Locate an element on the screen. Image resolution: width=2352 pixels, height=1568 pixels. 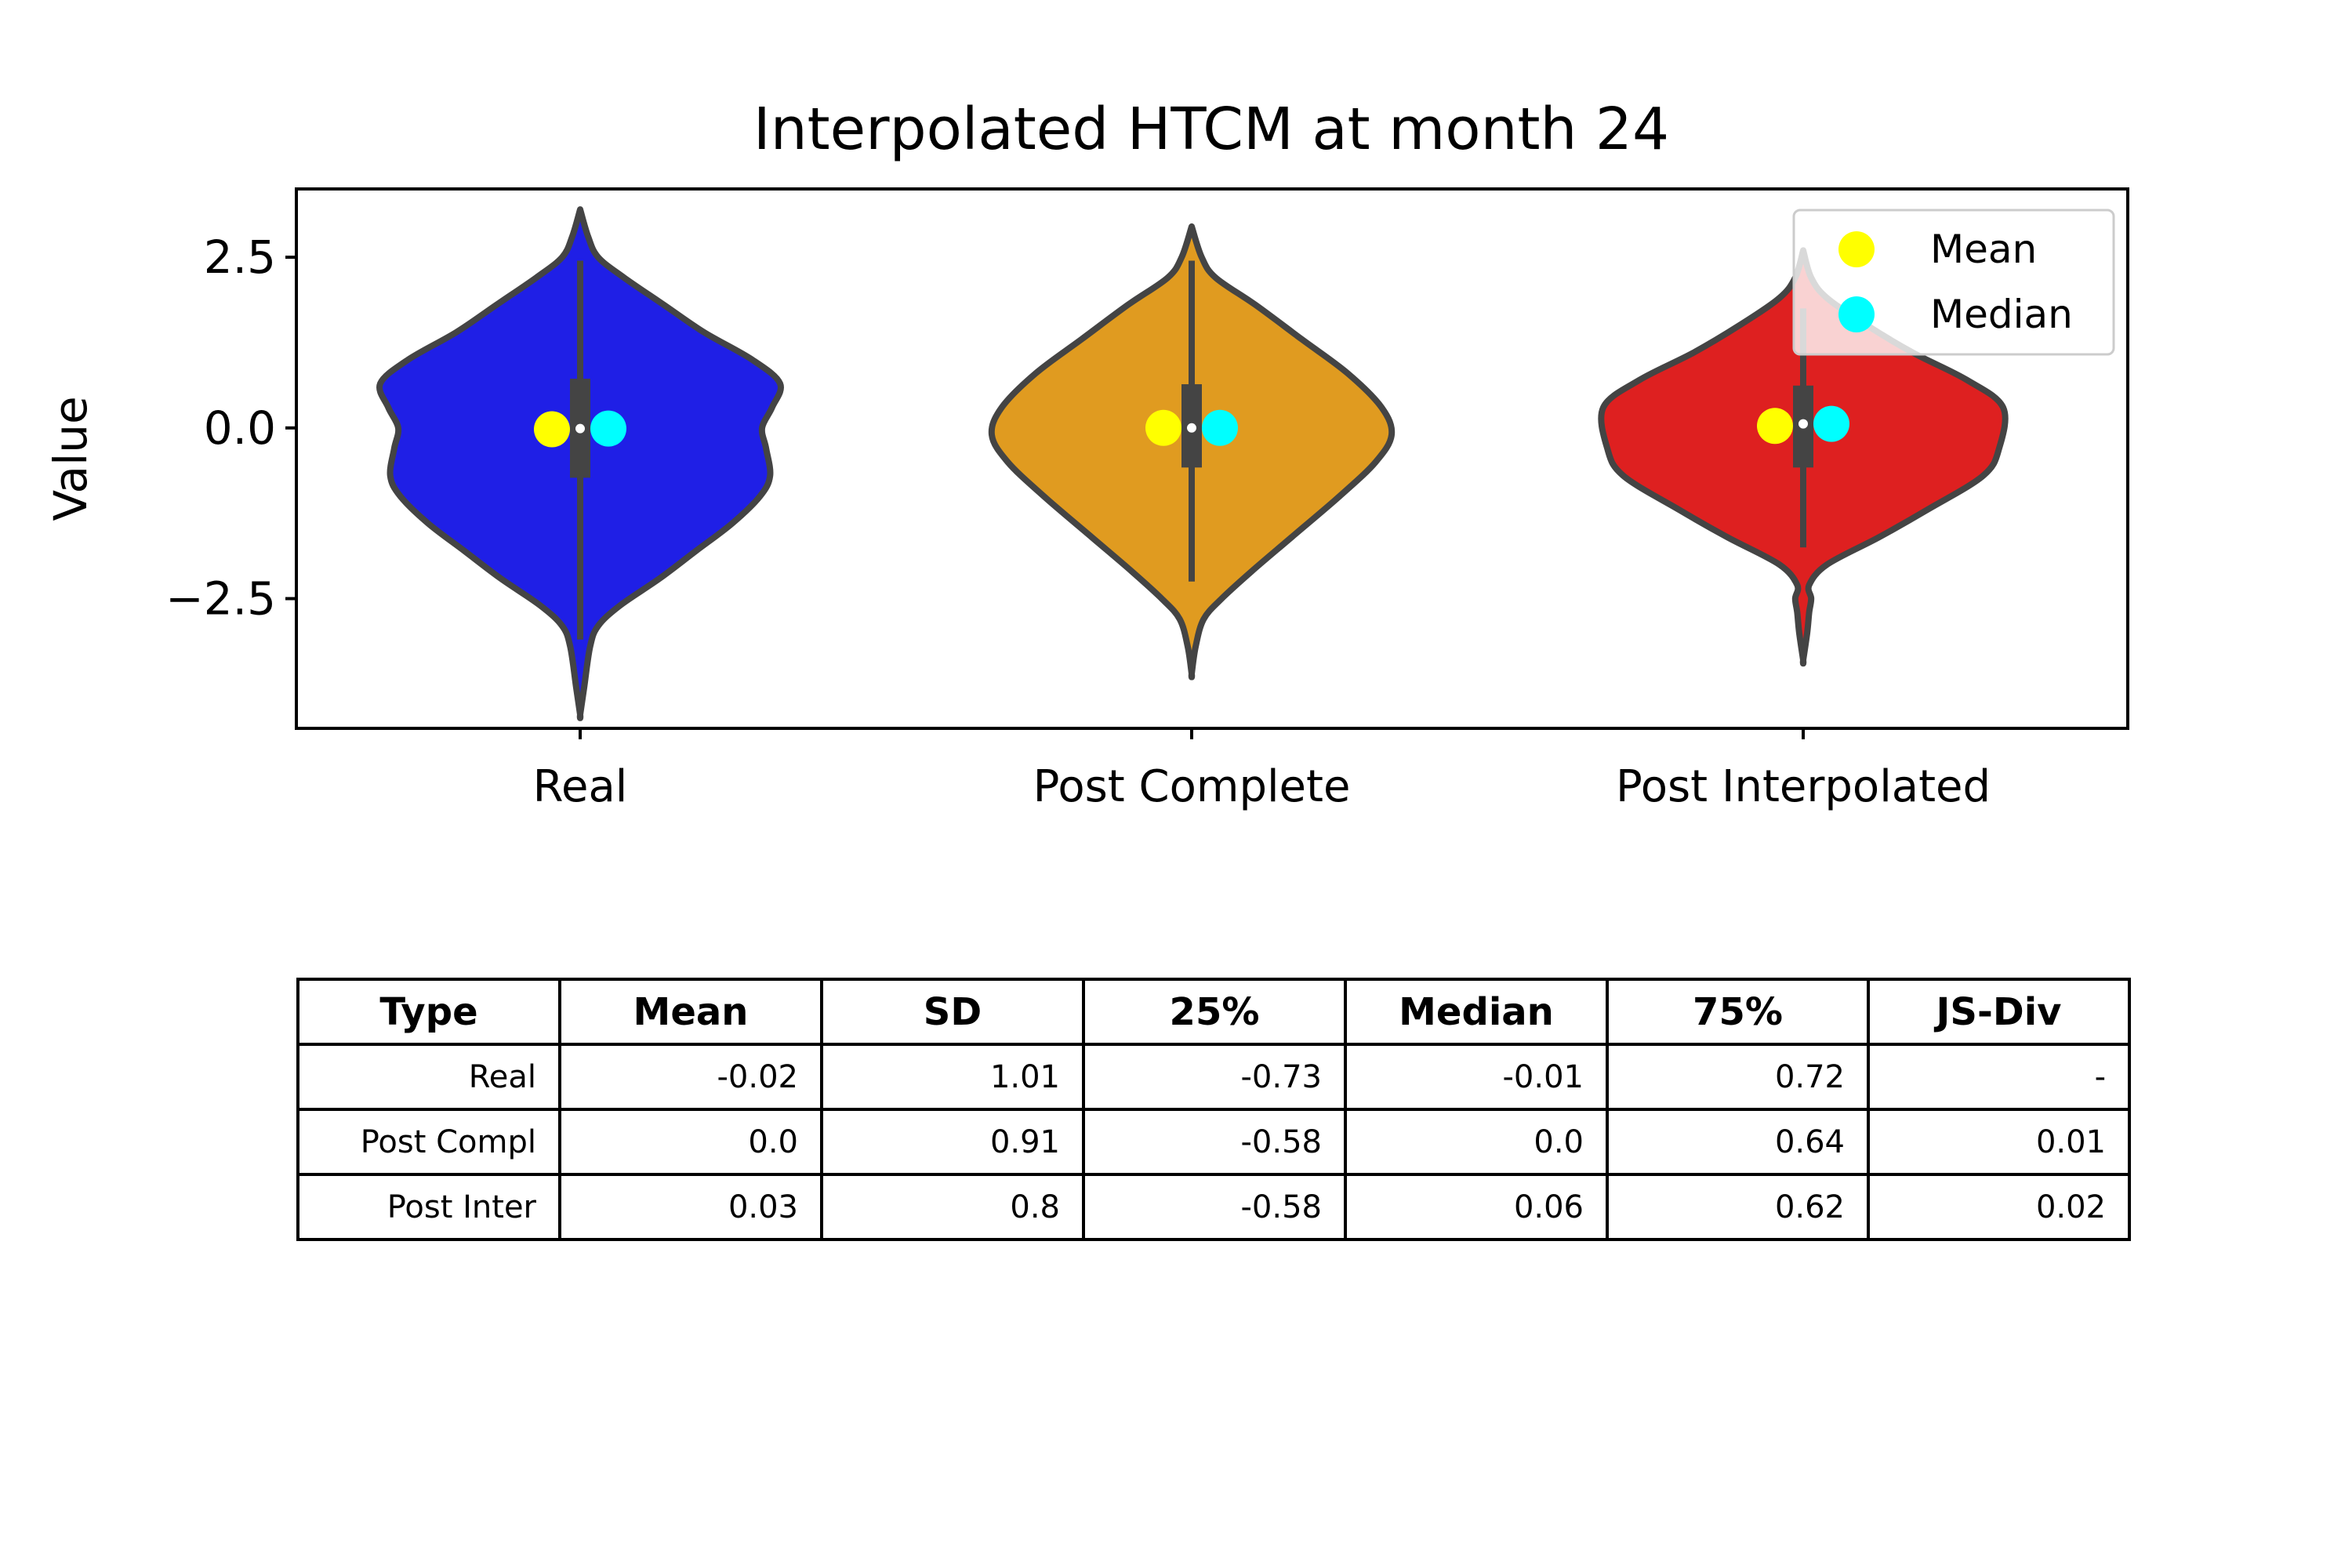
legend-label: Mean is located at coordinates (1983, 249).